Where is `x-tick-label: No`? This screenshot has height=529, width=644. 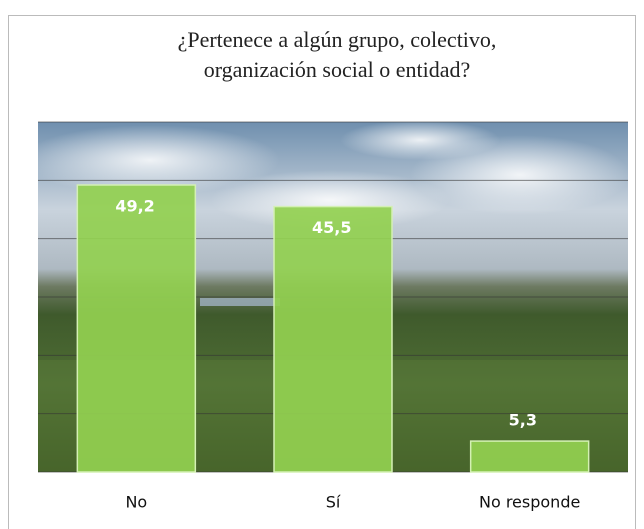 x-tick-label: No is located at coordinates (136, 502).